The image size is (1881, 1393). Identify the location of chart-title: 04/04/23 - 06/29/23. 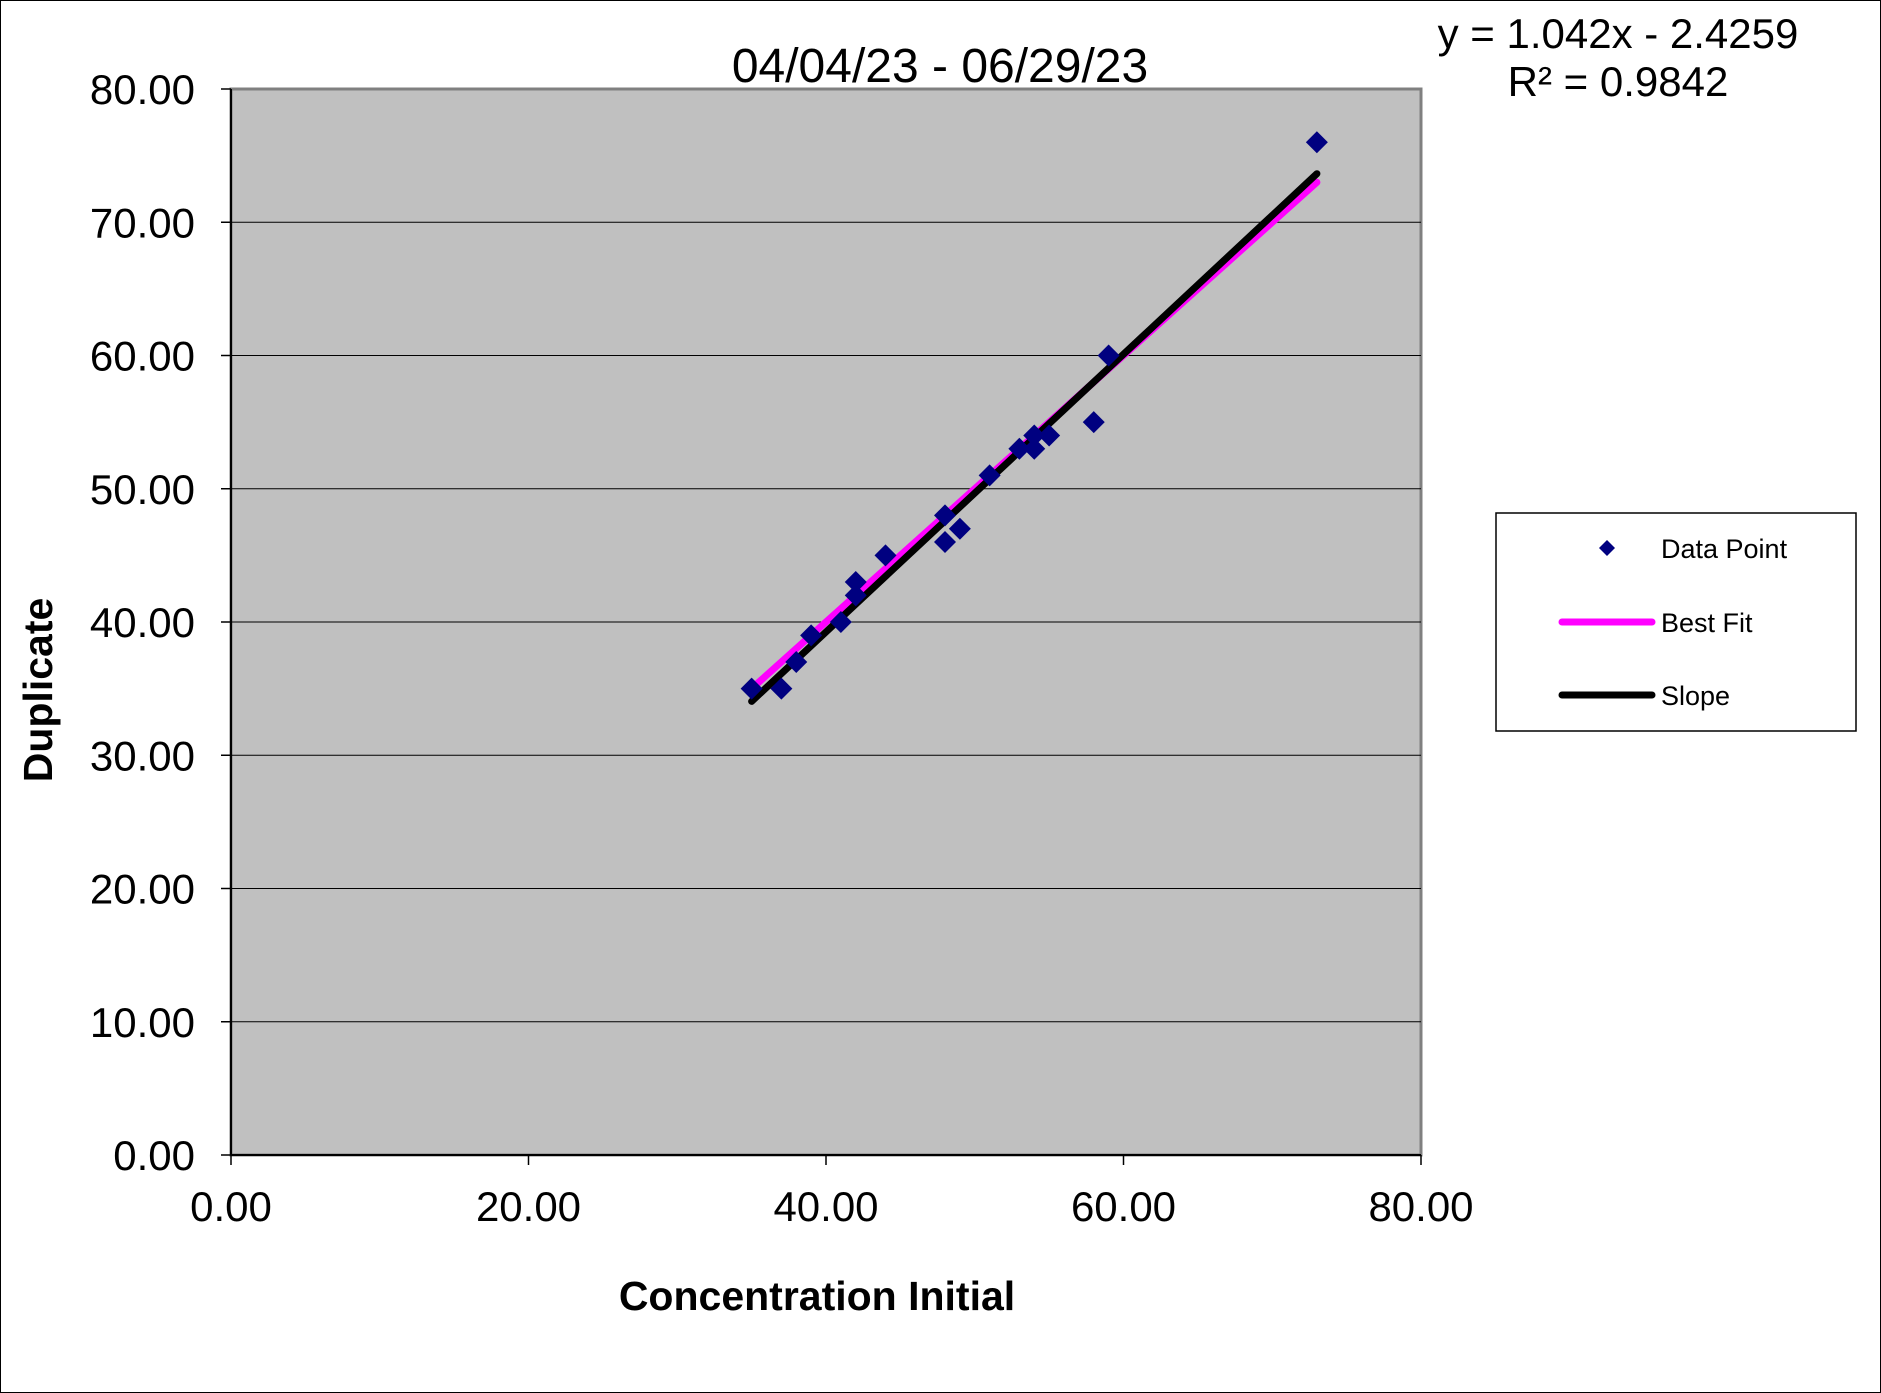
(940, 66).